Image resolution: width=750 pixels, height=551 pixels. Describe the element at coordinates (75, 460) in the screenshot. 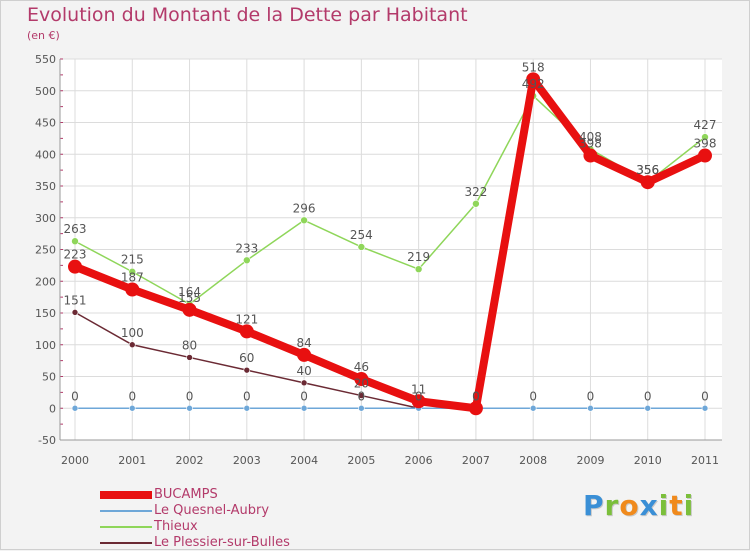

I see `x-tick-label: 2000` at that location.